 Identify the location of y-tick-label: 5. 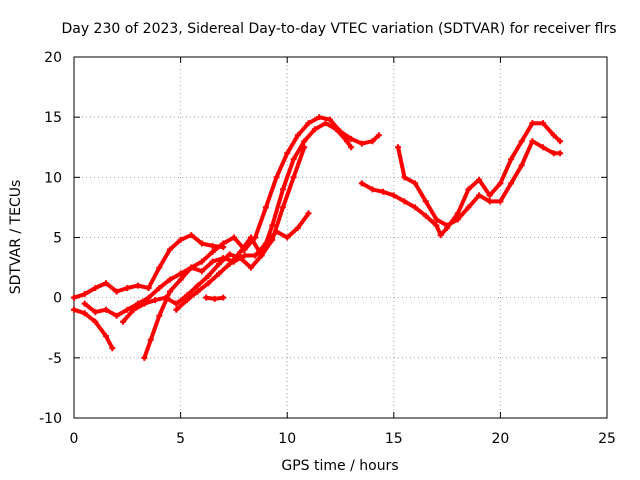
(57, 239).